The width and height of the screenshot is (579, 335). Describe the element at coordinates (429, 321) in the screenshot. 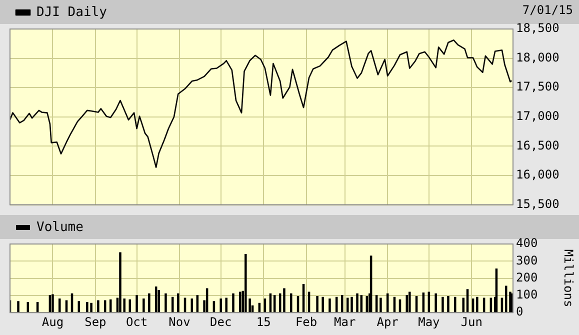

I see `x-tick-label: May` at that location.